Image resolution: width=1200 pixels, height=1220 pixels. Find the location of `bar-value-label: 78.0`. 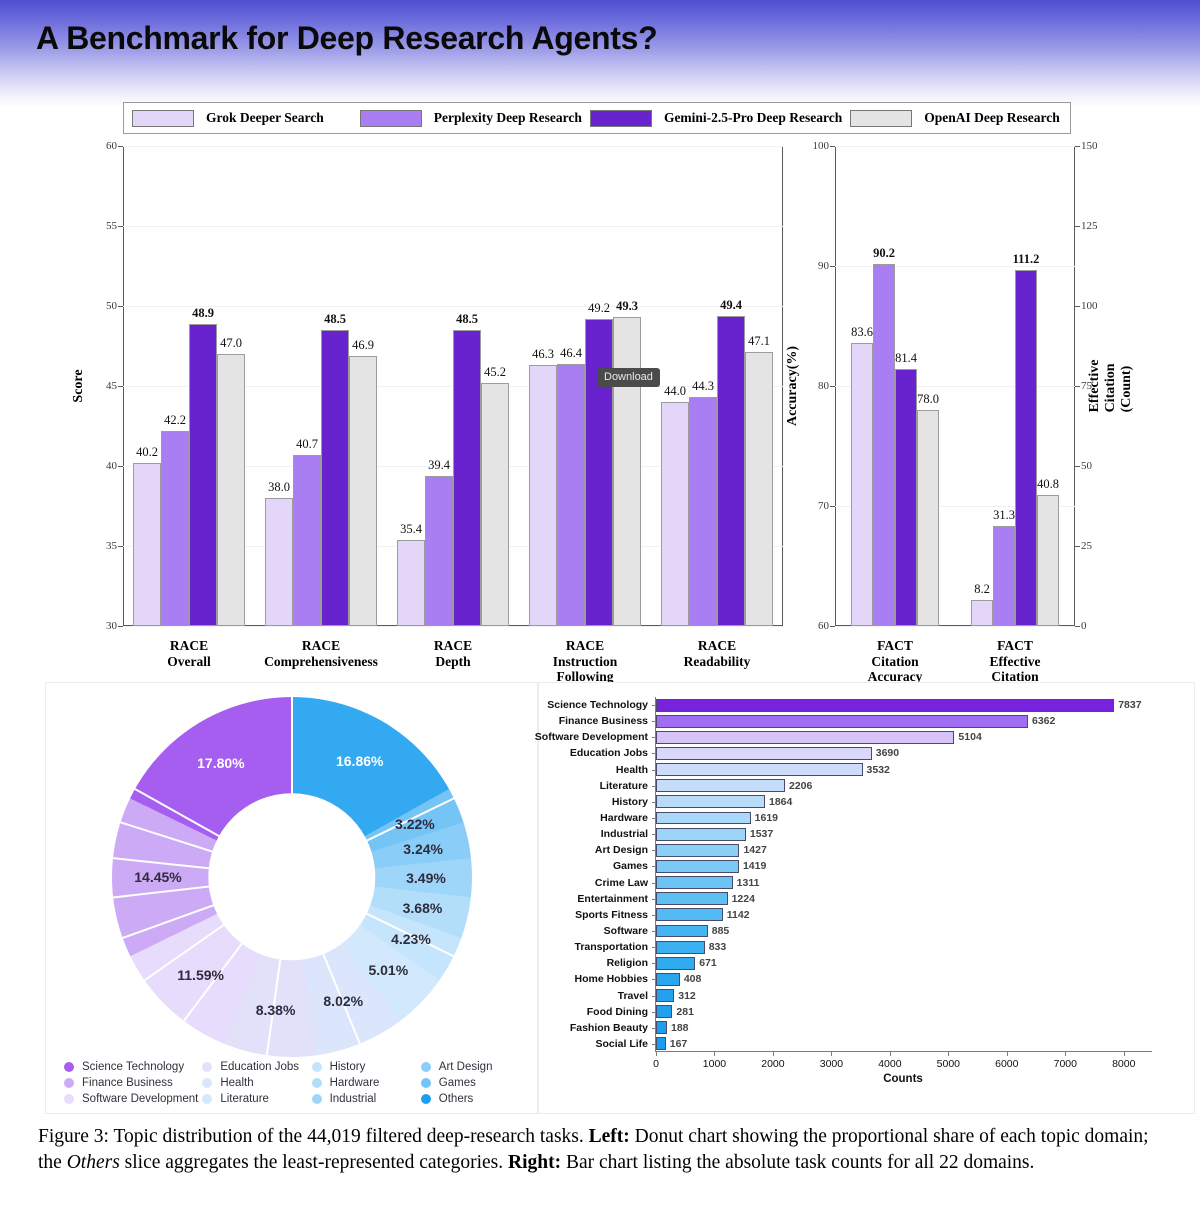

bar-value-label: 78.0 is located at coordinates (928, 399).